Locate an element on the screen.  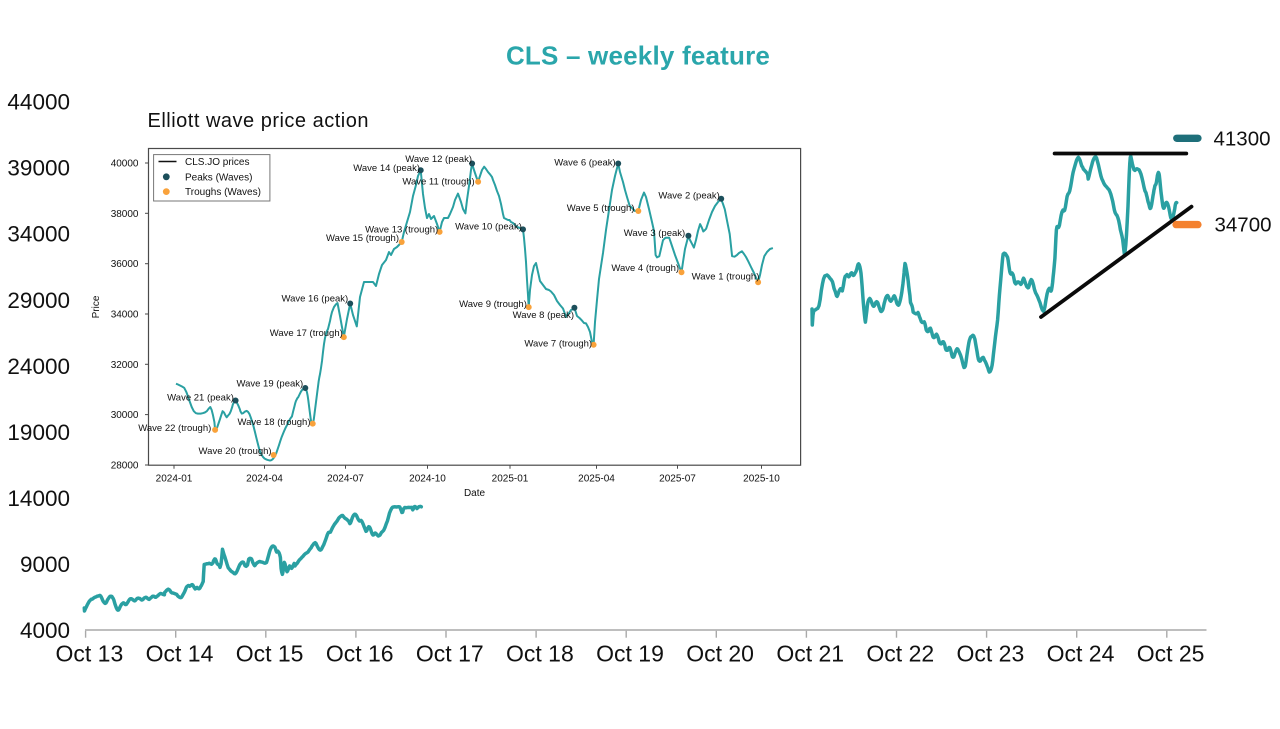
svg-text: 2024-01 is located at coordinates (174, 479).